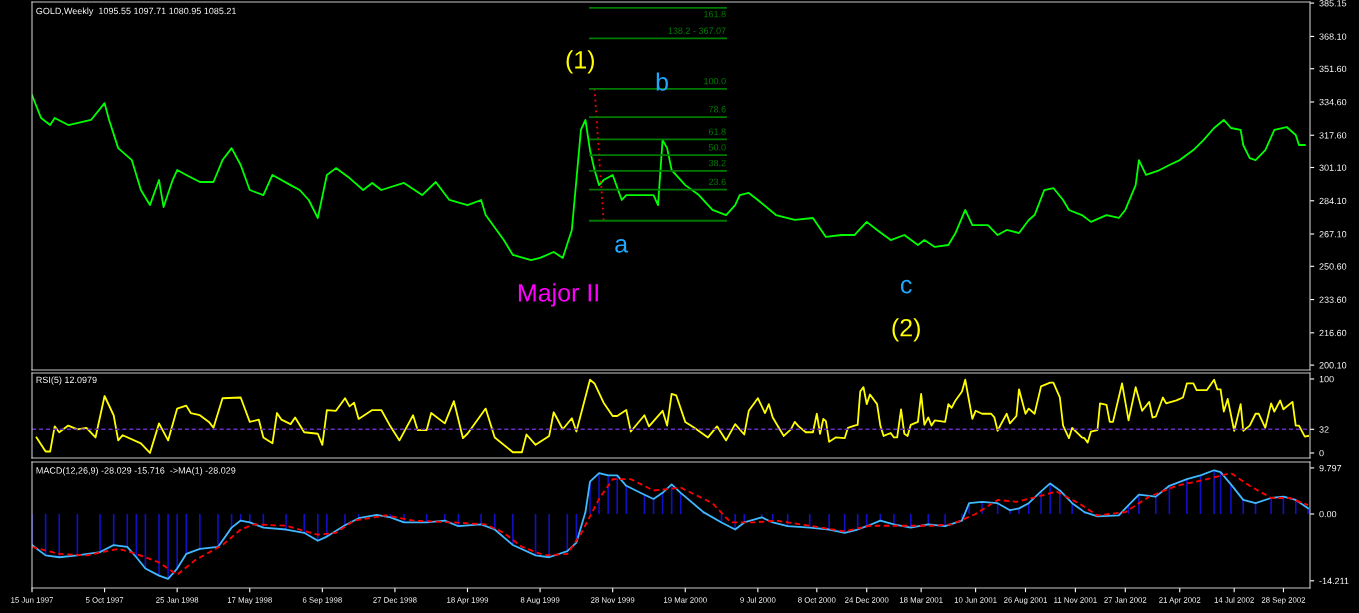  Describe the element at coordinates (1333, 36) in the screenshot. I see `y-tick-label: 368.10` at that location.